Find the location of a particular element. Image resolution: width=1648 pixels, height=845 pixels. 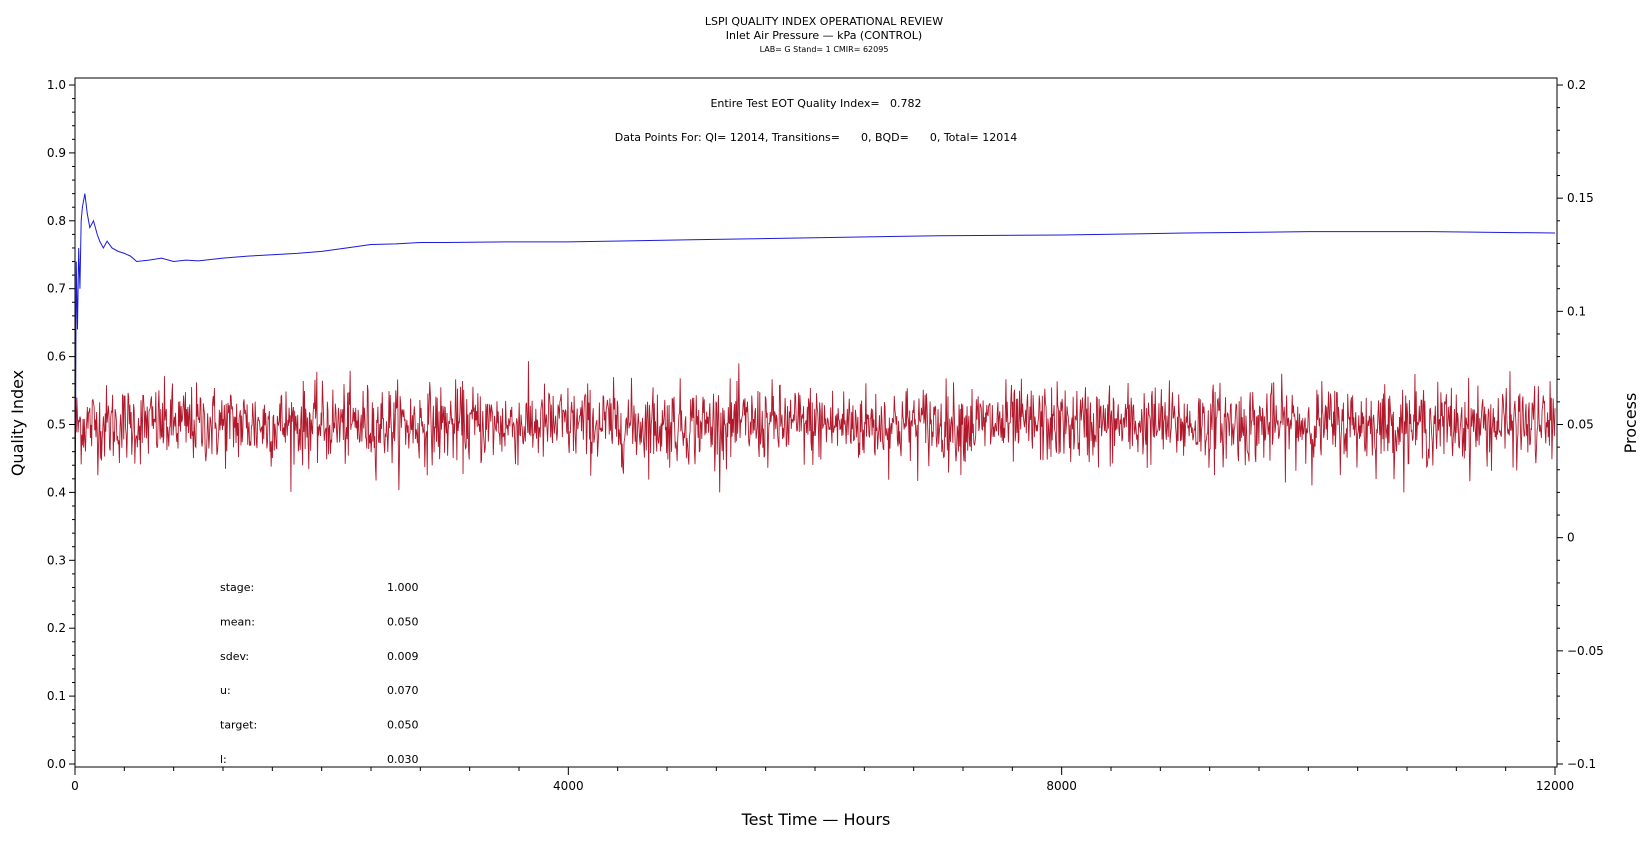

stat-label: stage: is located at coordinates (237, 587).